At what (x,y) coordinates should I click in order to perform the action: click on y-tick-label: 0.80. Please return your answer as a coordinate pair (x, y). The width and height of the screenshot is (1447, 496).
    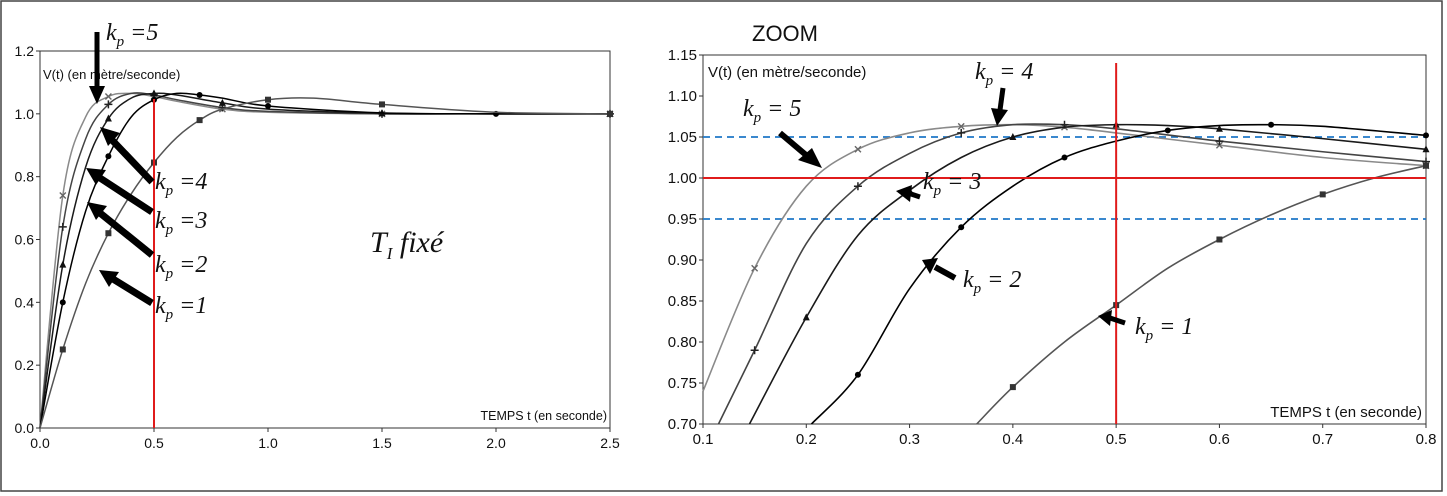
    Looking at the image, I should click on (682, 342).